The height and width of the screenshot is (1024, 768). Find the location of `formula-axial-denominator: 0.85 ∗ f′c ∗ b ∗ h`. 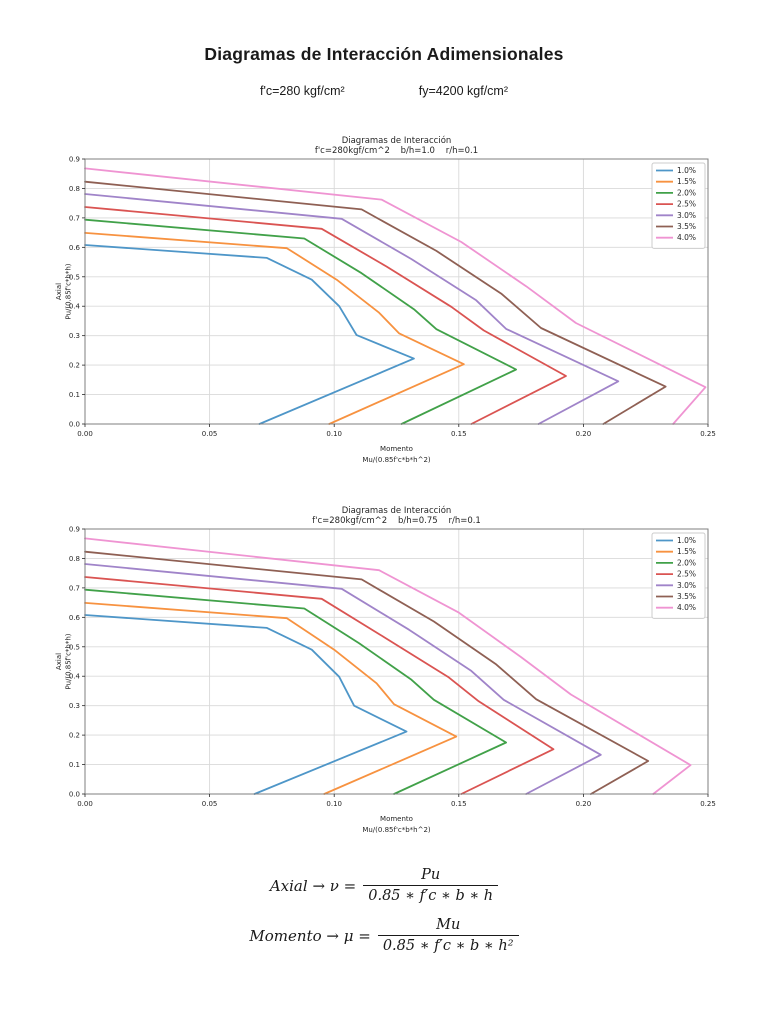

formula-axial-denominator: 0.85 ∗ f′c ∗ b ∗ h is located at coordinates (431, 895).